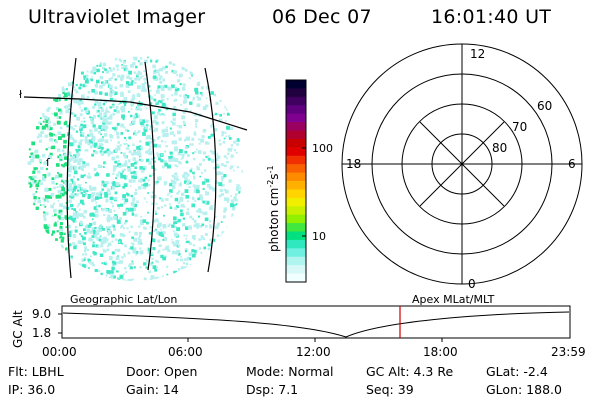  Describe the element at coordinates (135, 113) in the screenshot. I see `latitude-line` at that location.